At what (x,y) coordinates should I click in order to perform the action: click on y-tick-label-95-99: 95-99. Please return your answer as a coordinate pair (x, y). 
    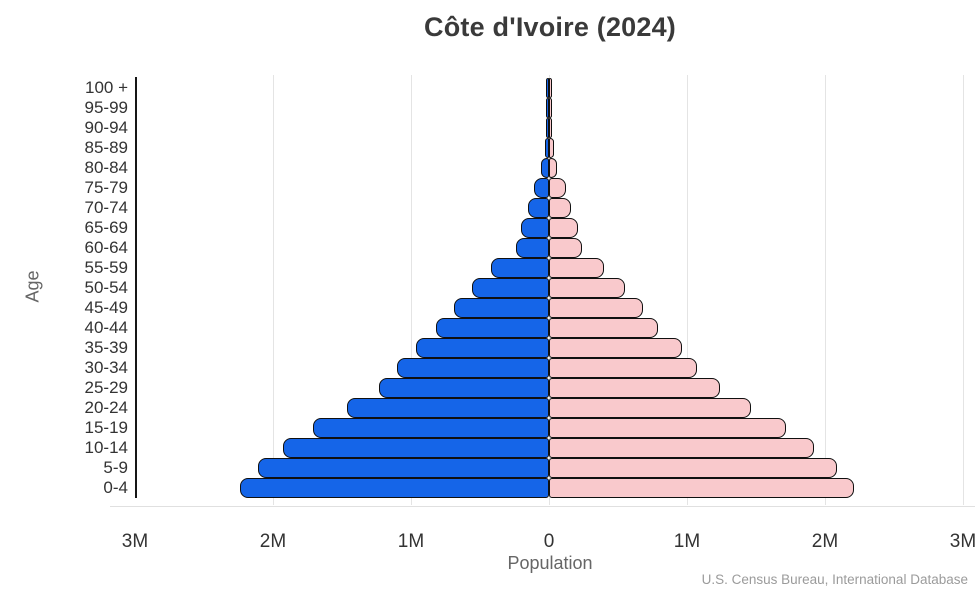
    Looking at the image, I should click on (106, 107).